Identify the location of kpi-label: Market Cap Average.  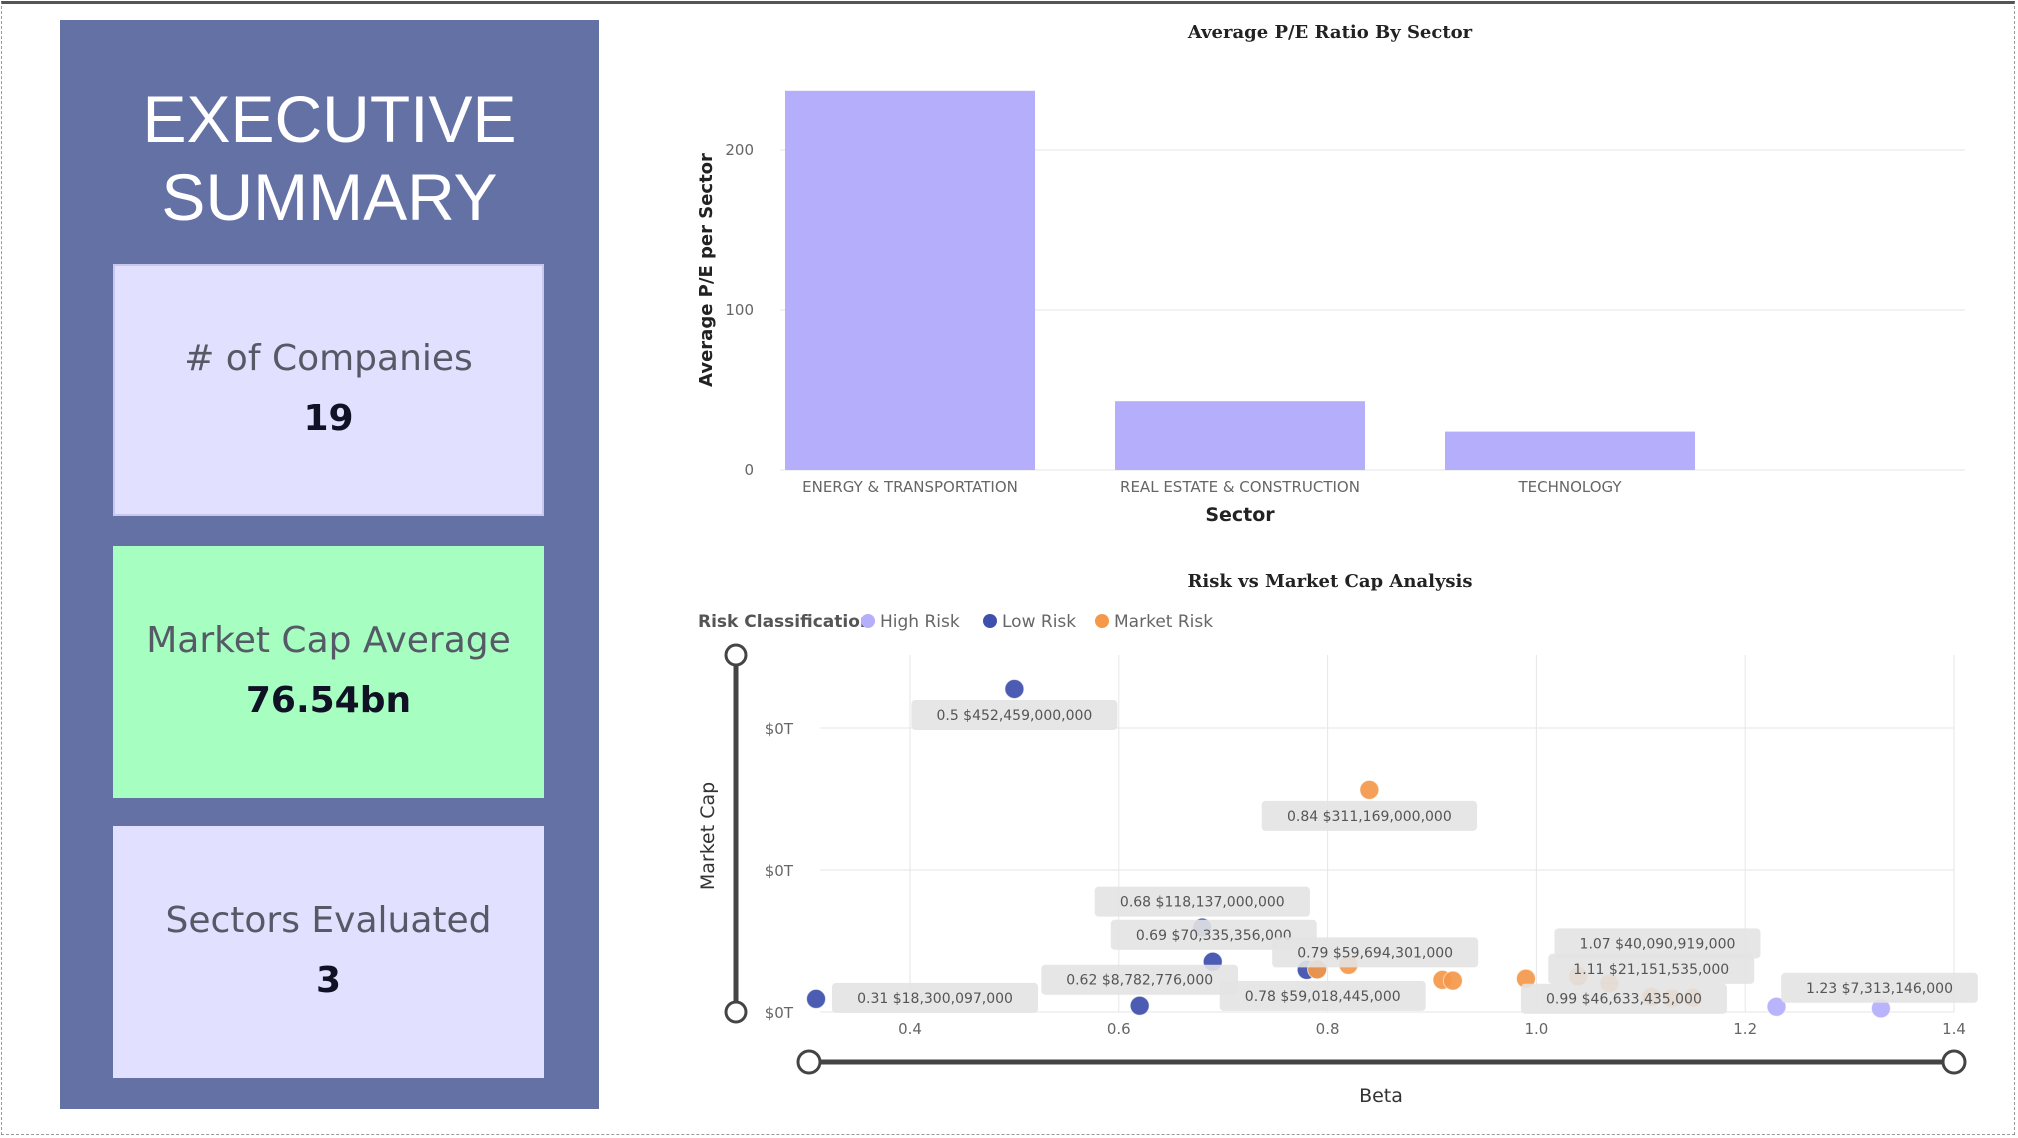
(328, 640).